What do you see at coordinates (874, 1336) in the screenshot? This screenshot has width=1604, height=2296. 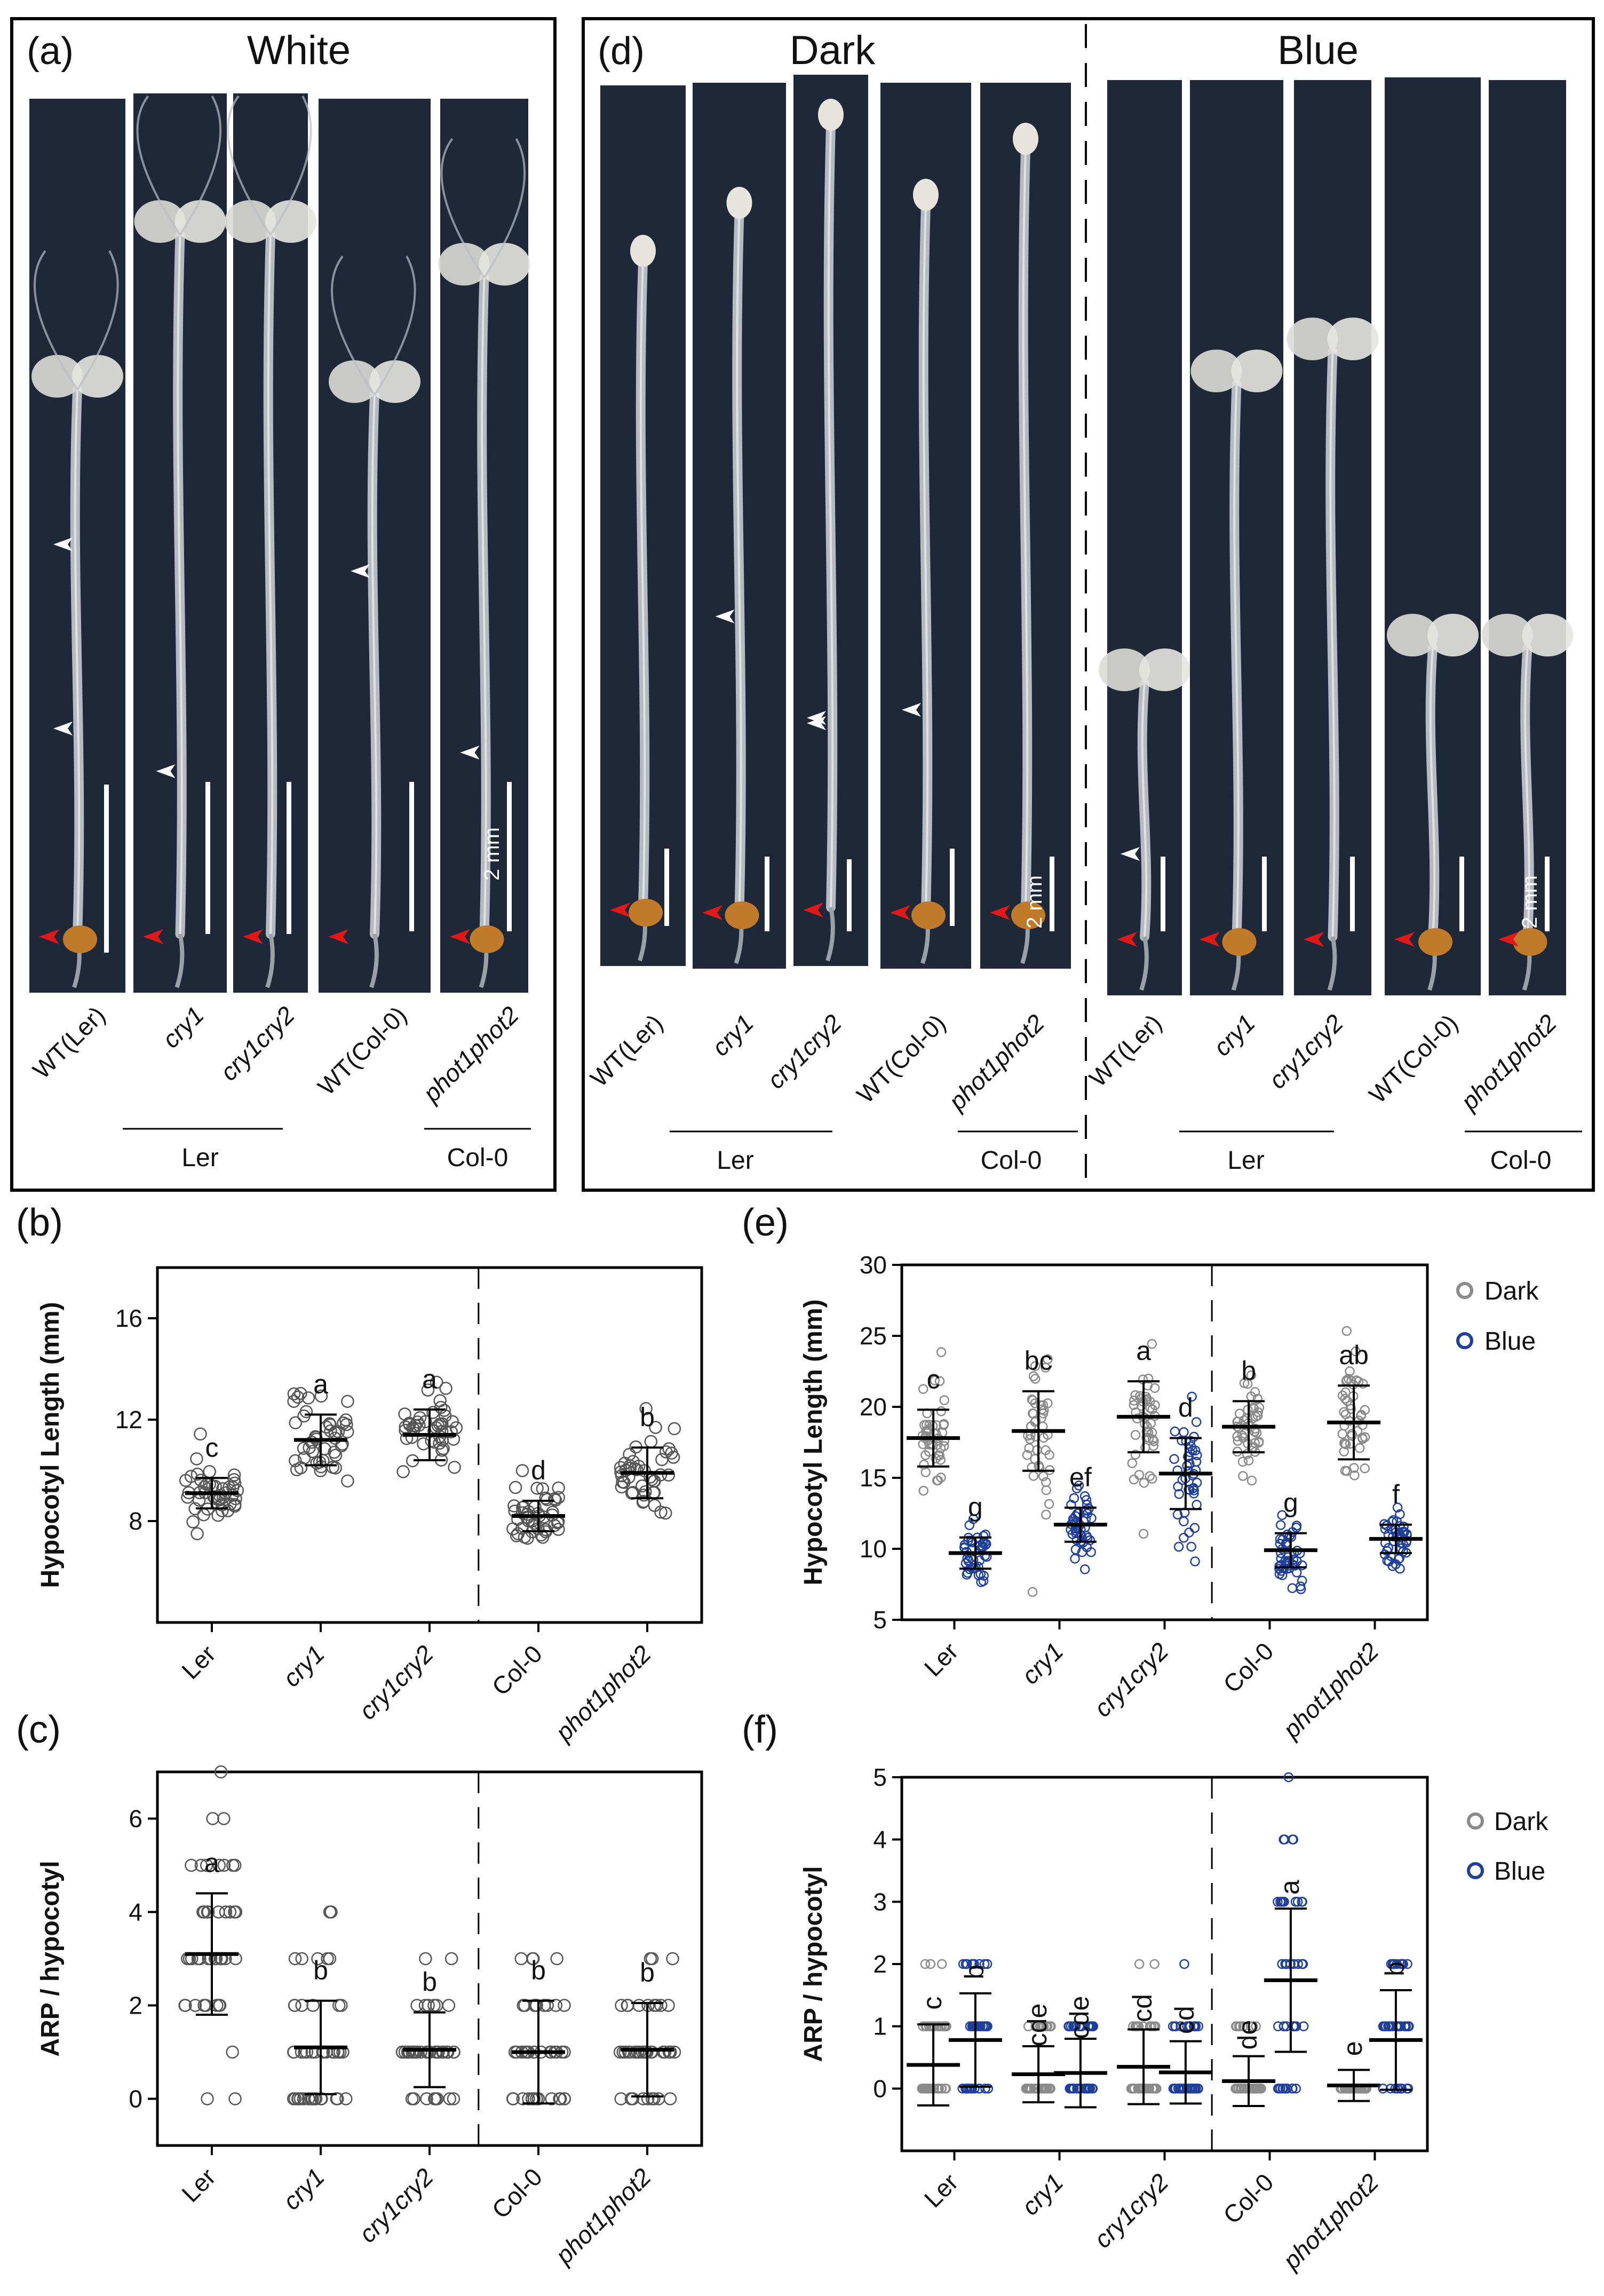 I see `y-tick-label: 25` at bounding box center [874, 1336].